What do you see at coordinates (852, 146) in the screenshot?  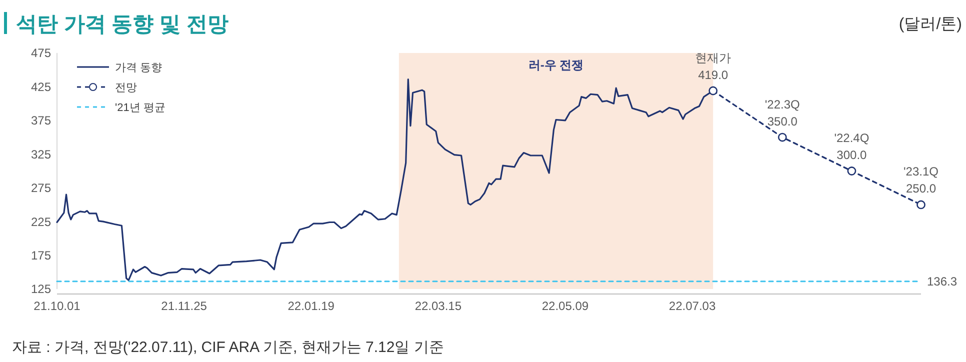 I see `data-label: '22.4Q 300.0` at bounding box center [852, 146].